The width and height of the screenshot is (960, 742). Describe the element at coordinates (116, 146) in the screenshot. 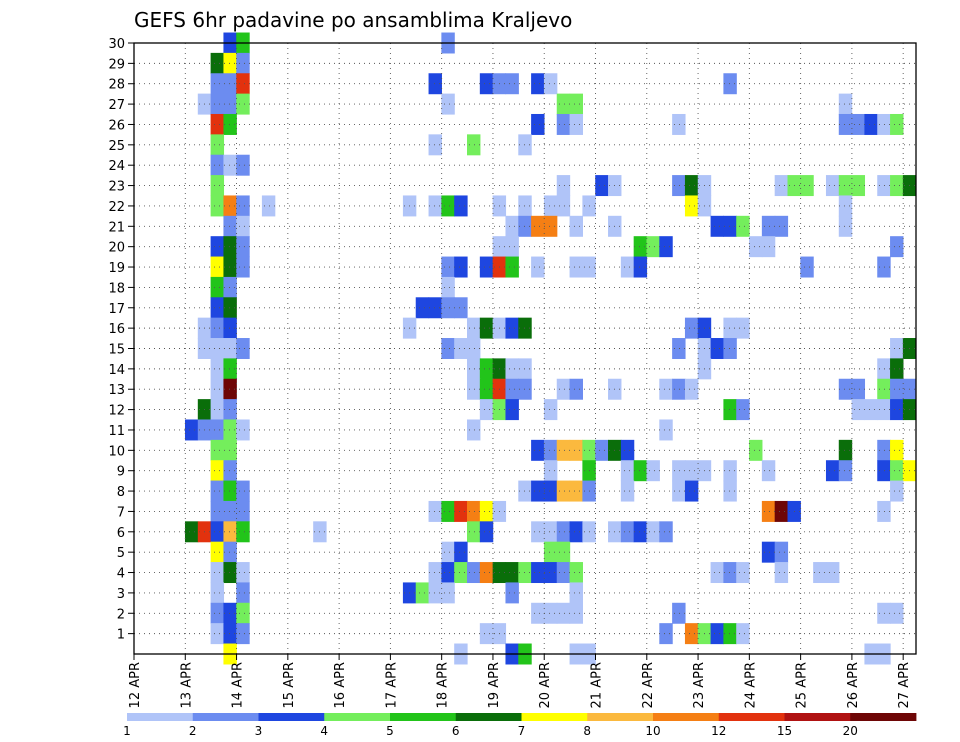

I see `y-tick-label: 25` at that location.